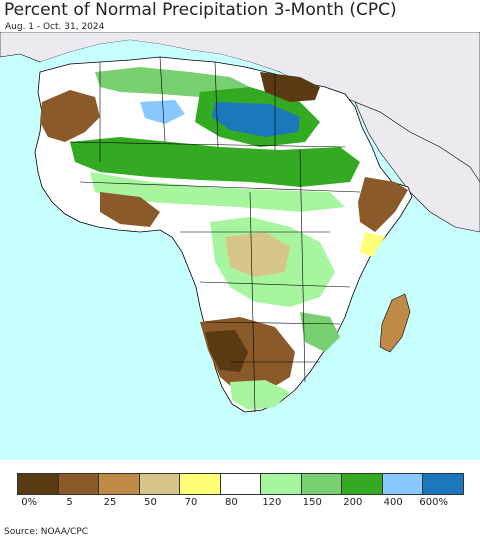 This screenshot has height=540, width=480. What do you see at coordinates (320, 332) in the screenshot?
I see `patch-green-mozambique` at bounding box center [320, 332].